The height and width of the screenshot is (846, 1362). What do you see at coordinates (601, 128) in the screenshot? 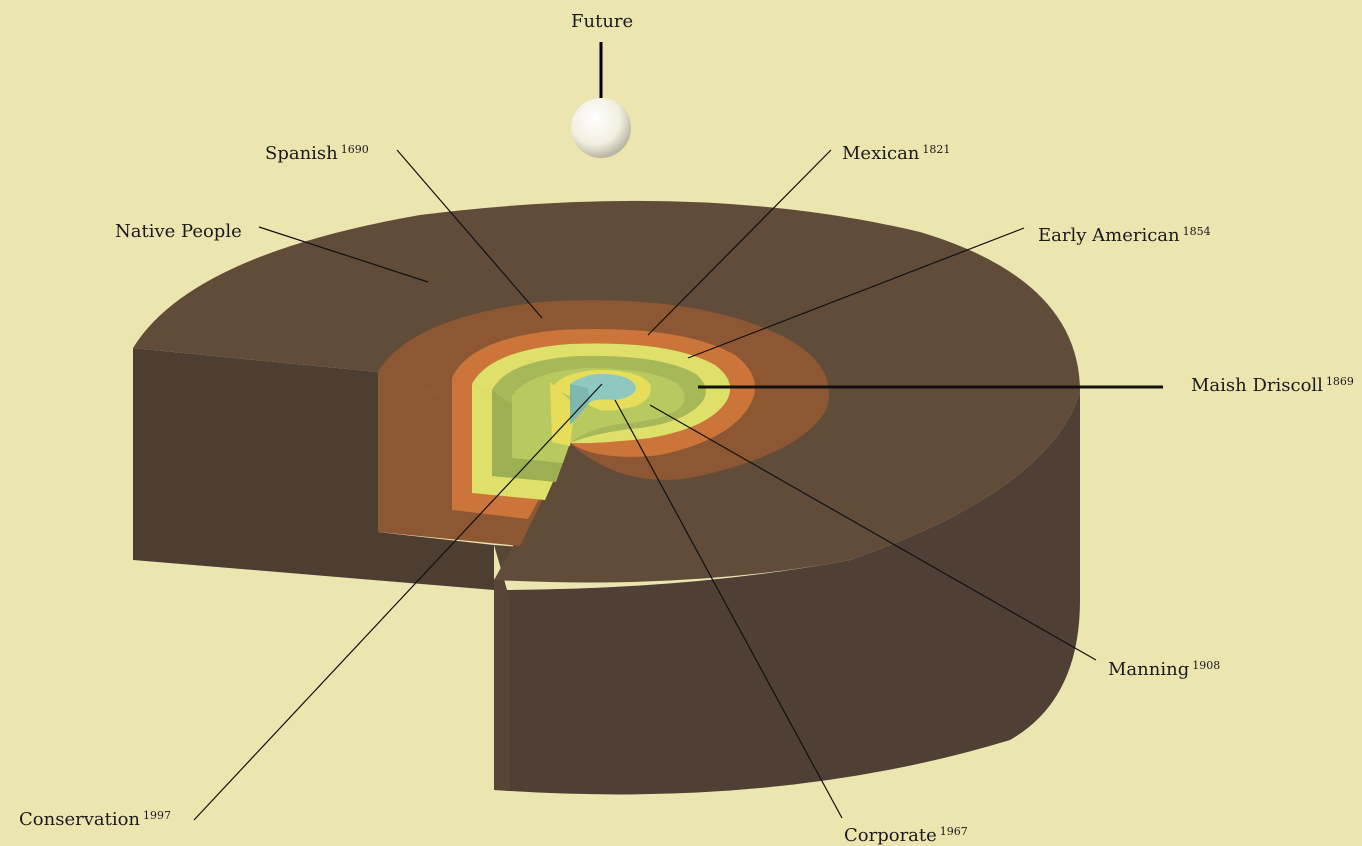
I see `future-sphere` at bounding box center [601, 128].